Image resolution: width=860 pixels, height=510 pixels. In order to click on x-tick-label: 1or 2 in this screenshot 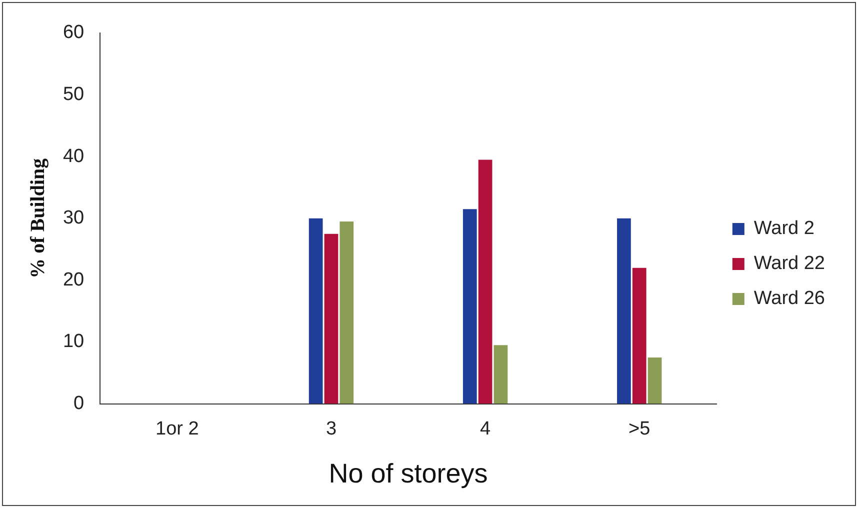, I will do `click(177, 429)`.